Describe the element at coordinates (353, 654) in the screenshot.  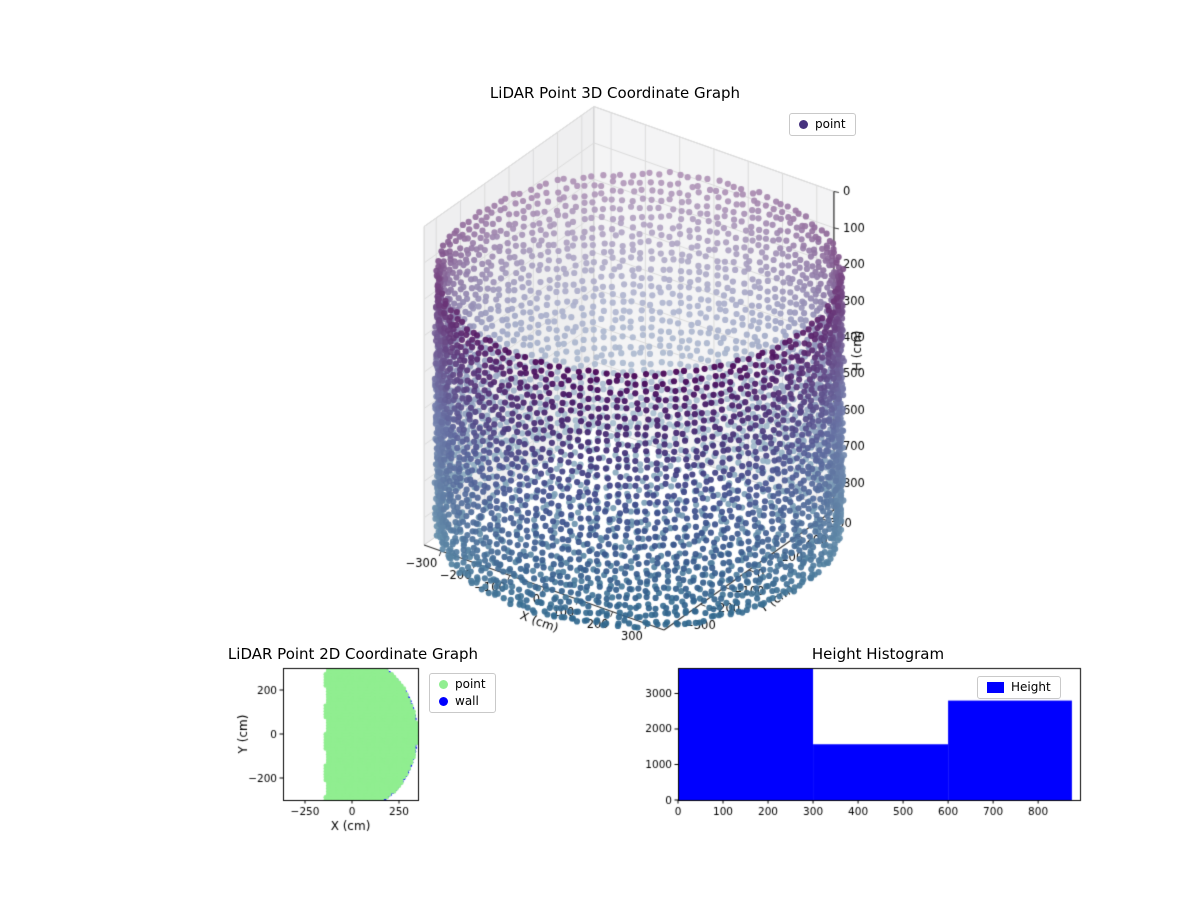
I see `scatter2d-title: LiDAR Point 2D Coordinate Graph` at that location.